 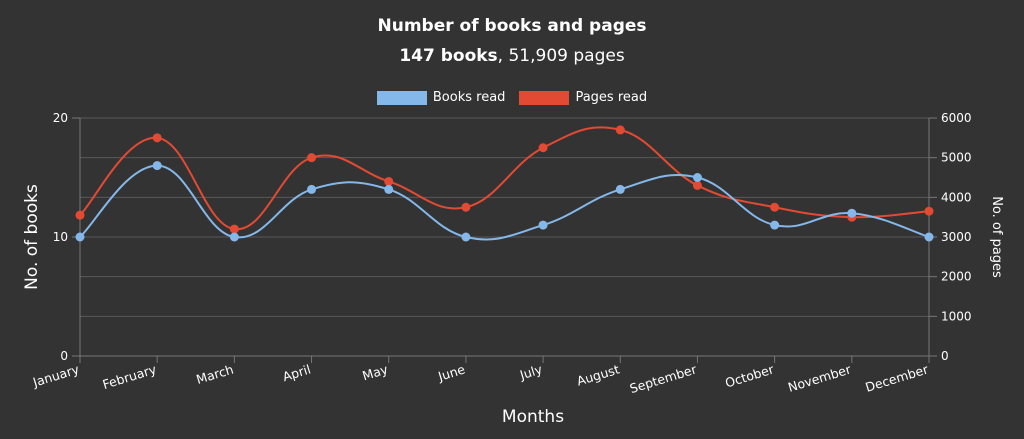 I want to click on y-right-tick-label: 6000, so click(x=956, y=118).